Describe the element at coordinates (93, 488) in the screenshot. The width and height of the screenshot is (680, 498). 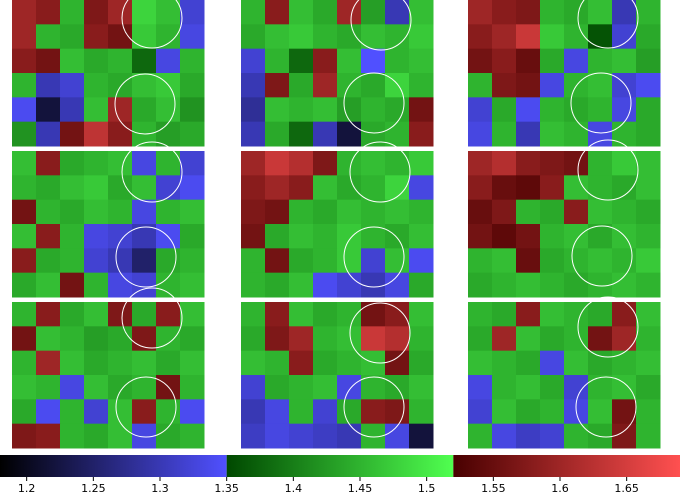
I see `colorbar-tick-label: 1.25` at that location.